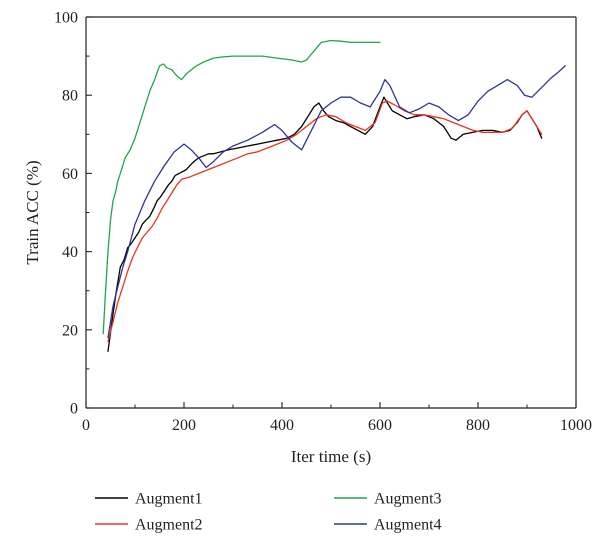 This screenshot has width=608, height=542. I want to click on legend-label-augment3: Augment3, so click(408, 499).